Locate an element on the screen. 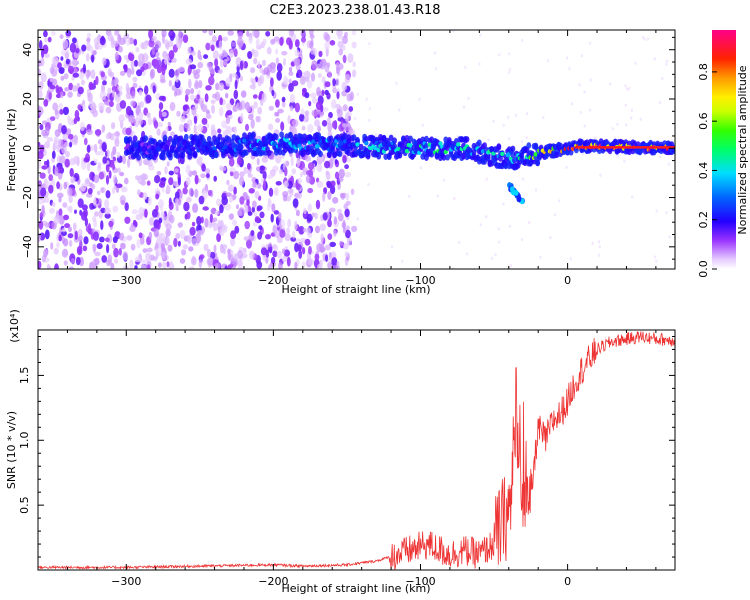 The image size is (750, 600). colorbar-tick-label: 0.2 is located at coordinates (703, 220).